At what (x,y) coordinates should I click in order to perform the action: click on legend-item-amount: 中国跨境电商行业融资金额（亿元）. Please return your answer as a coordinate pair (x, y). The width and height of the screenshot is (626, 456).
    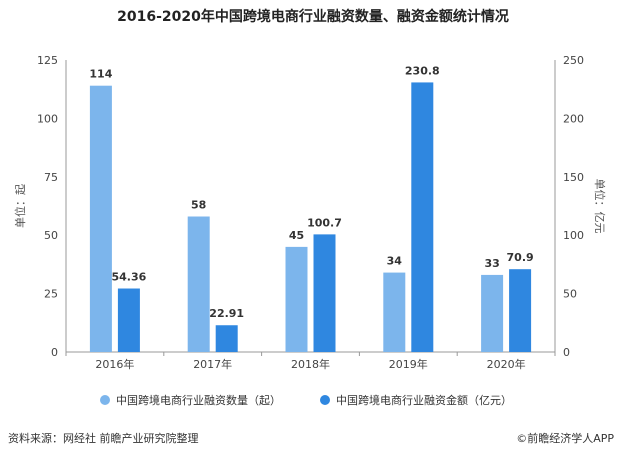
    Looking at the image, I should click on (416, 400).